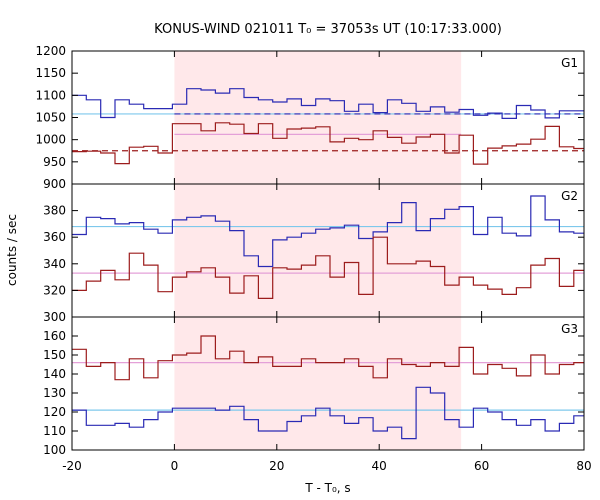  I want to click on panel-g1-shaded-interval, so click(318, 117).